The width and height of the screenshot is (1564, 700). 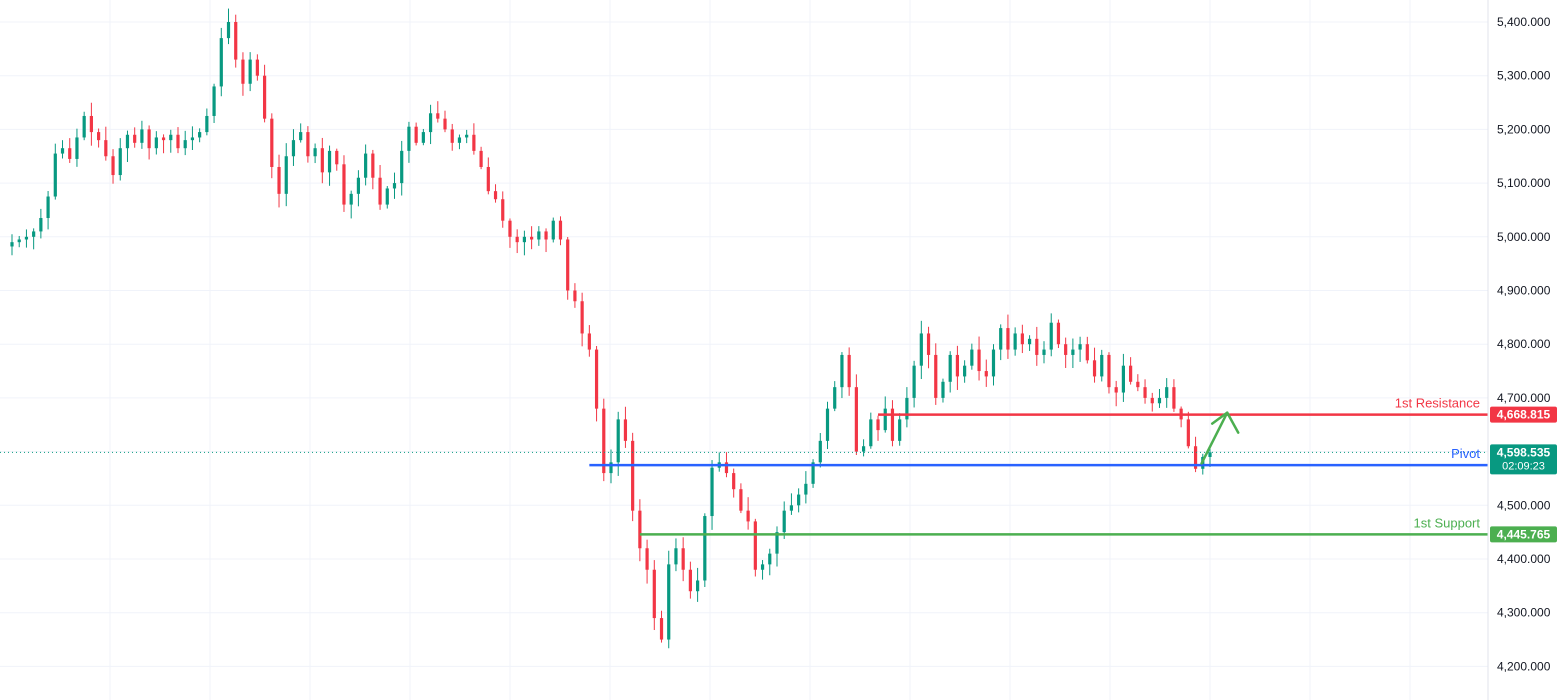 What do you see at coordinates (1524, 183) in the screenshot?
I see `y-tick-label: 5,100.000` at bounding box center [1524, 183].